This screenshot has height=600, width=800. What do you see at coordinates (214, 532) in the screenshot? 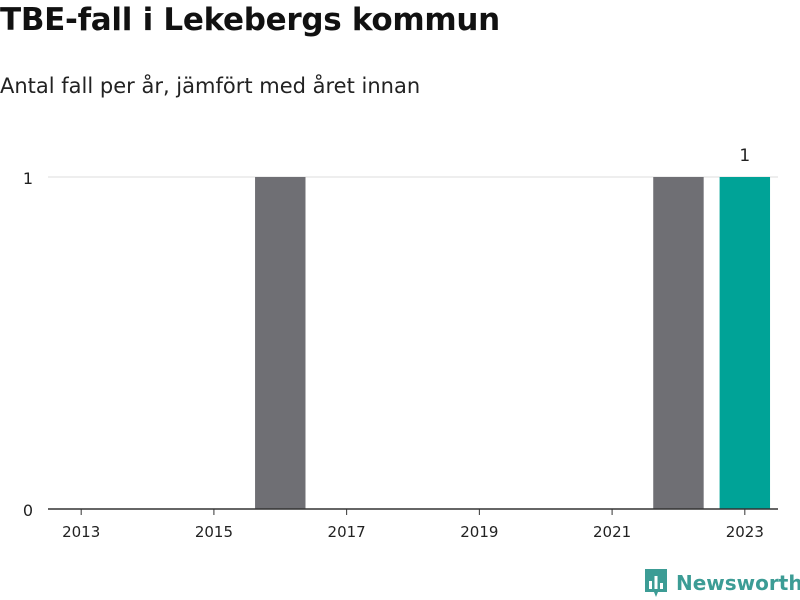
I see `x-tick-label: 2015` at bounding box center [214, 532].